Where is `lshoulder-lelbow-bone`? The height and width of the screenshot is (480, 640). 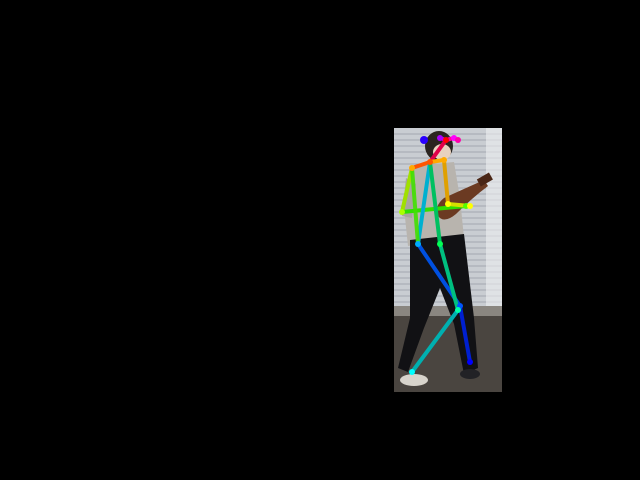 lshoulder-lelbow-bone is located at coordinates (446, 182).